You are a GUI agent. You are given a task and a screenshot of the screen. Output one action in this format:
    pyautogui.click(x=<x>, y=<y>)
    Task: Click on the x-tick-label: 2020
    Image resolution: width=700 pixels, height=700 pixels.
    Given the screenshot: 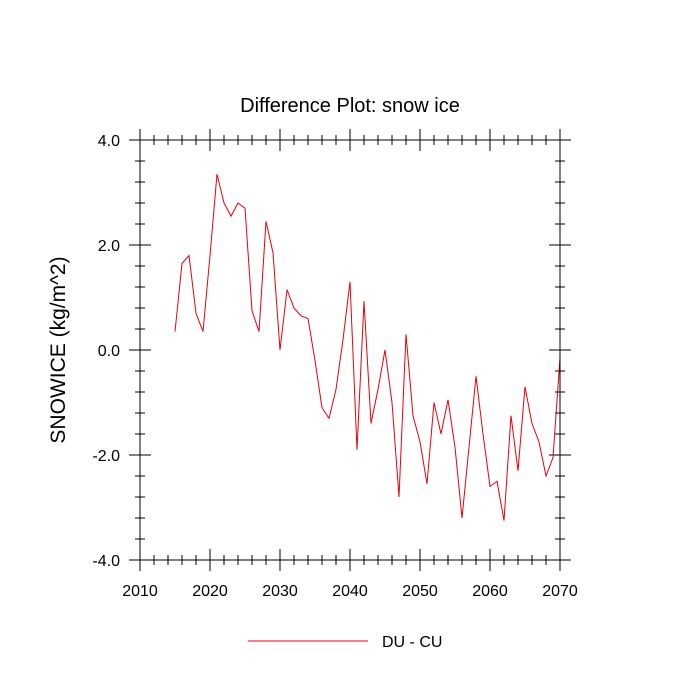 What is the action you would take?
    pyautogui.click(x=210, y=591)
    